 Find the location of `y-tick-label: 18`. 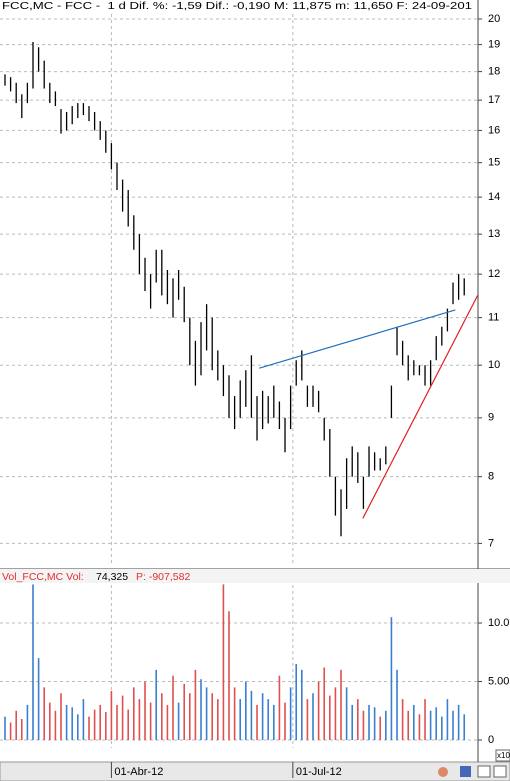

y-tick-label: 18 is located at coordinates (494, 72).